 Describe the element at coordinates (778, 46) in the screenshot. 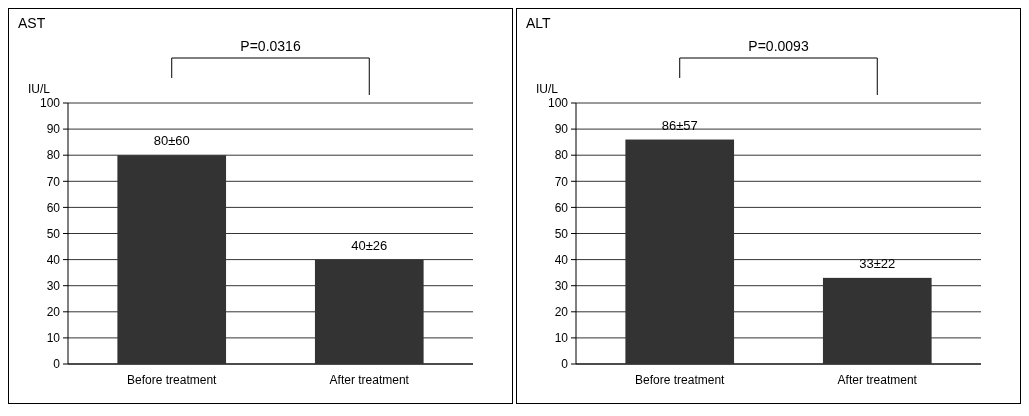

I see `text: P=0.0093` at that location.